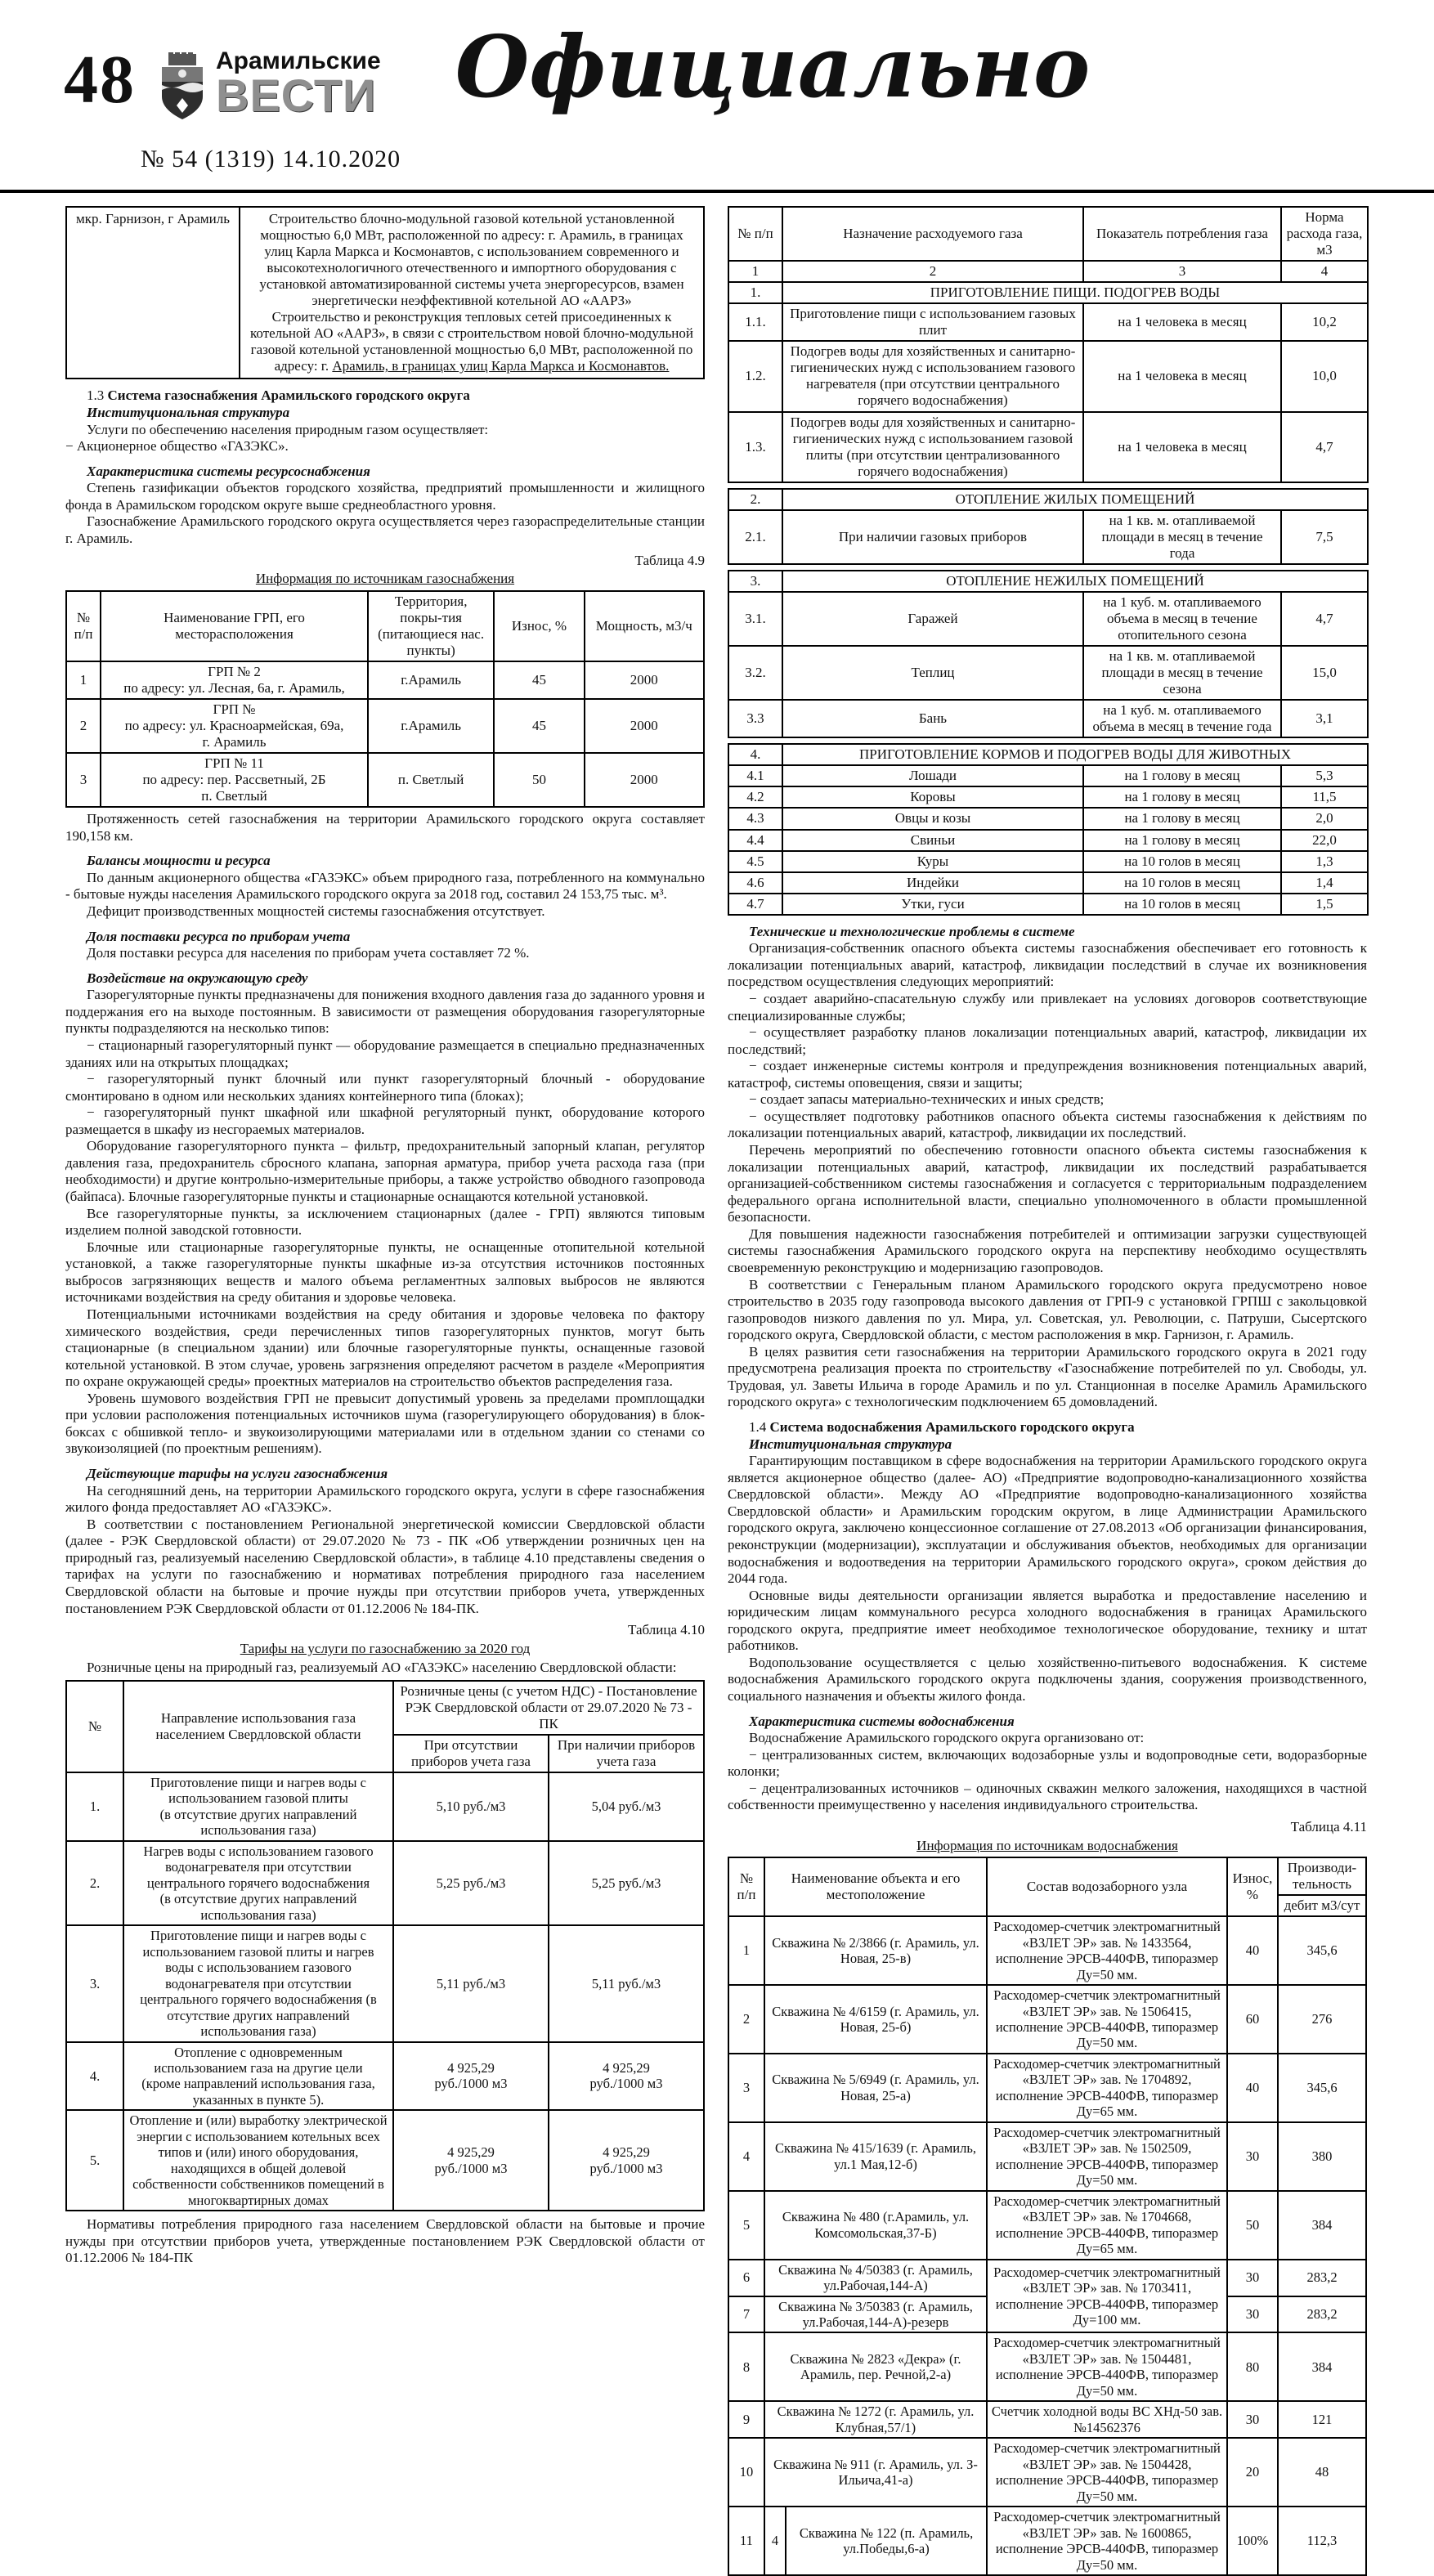 This screenshot has width=1434, height=2576. I want to click on table-cell: 22,0, so click(1324, 840).